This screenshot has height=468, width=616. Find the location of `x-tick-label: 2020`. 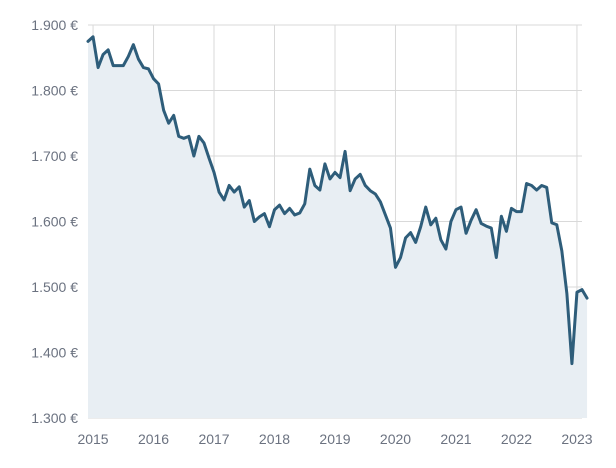

x-tick-label: 2020 is located at coordinates (395, 439).